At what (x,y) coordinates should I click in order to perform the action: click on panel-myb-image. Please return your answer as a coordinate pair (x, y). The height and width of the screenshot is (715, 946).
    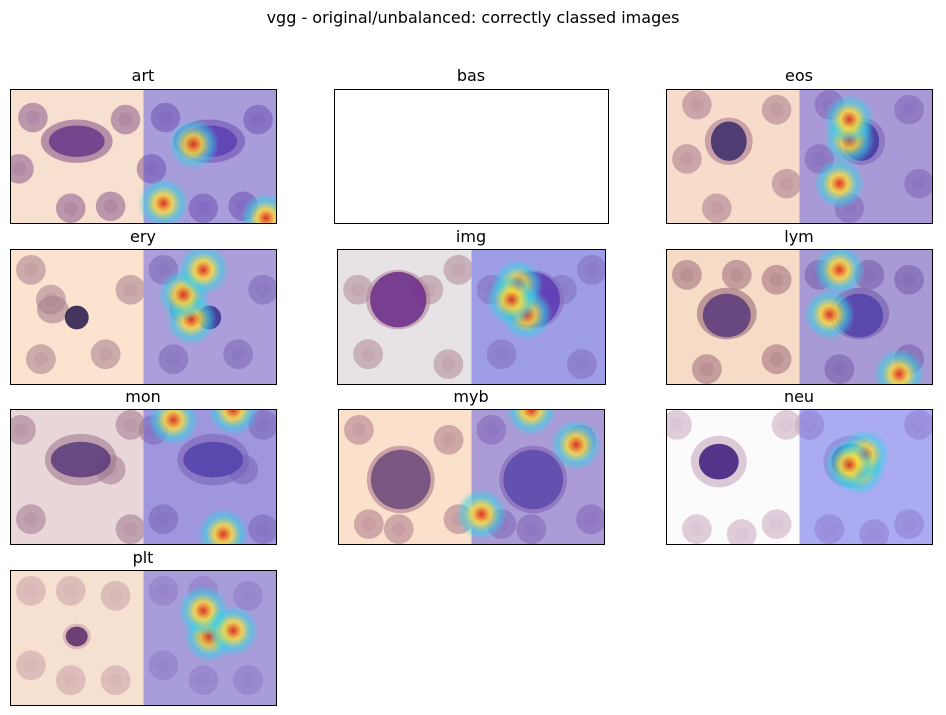
    Looking at the image, I should click on (471, 477).